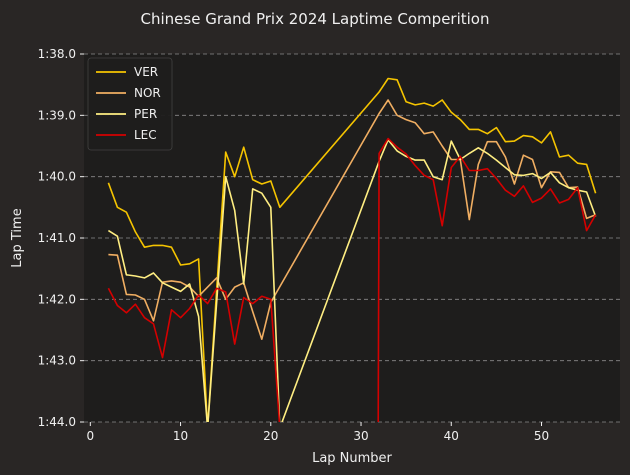  I want to click on legend-box, so click(130, 104).